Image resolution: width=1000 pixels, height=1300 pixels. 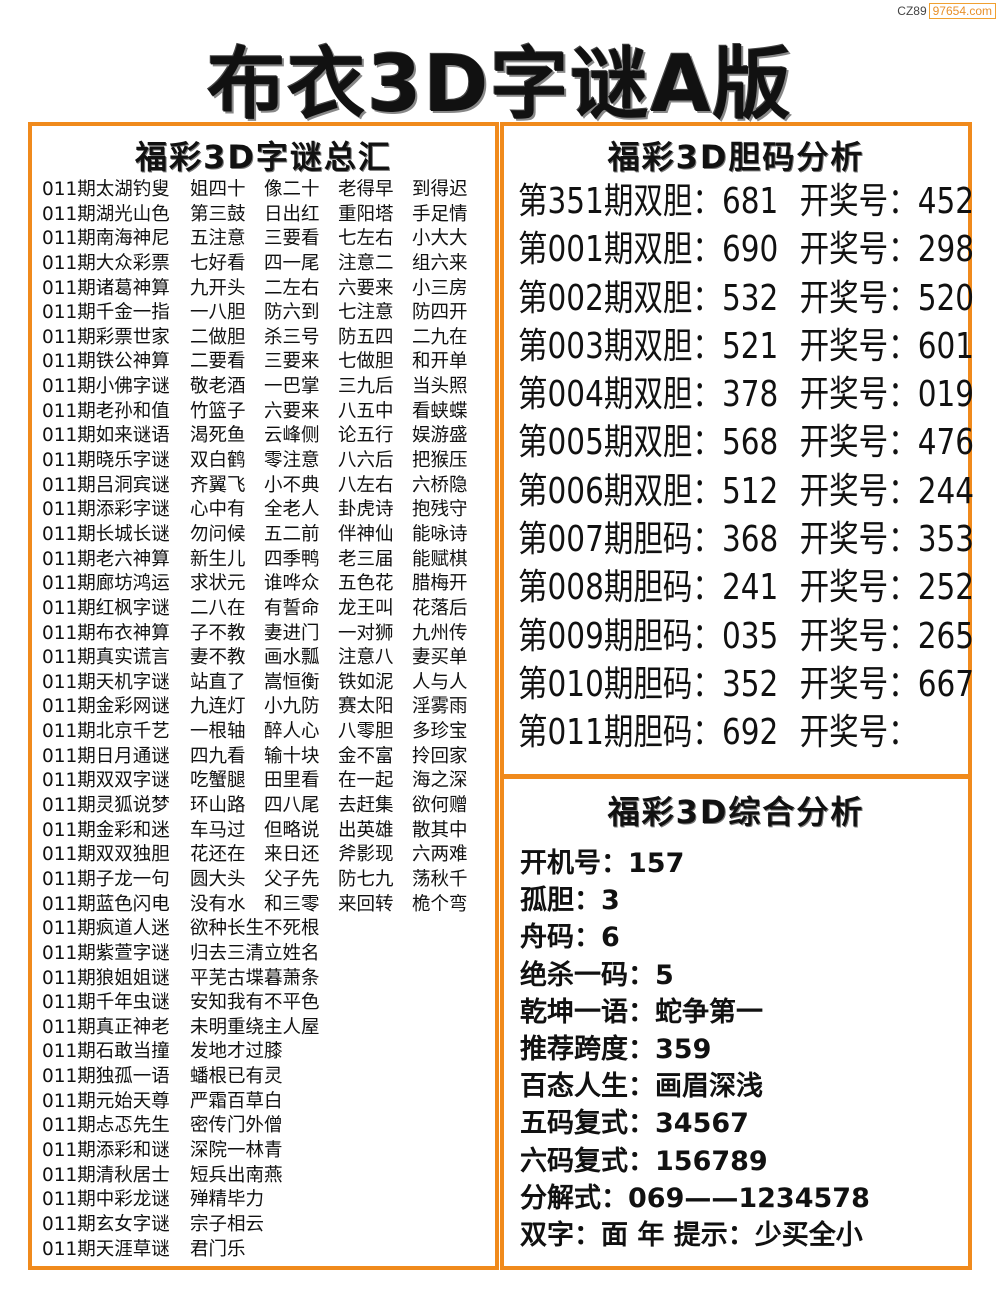 I want to click on riddle-summary-heading: 福彩3D字谜总汇, so click(x=263, y=157).